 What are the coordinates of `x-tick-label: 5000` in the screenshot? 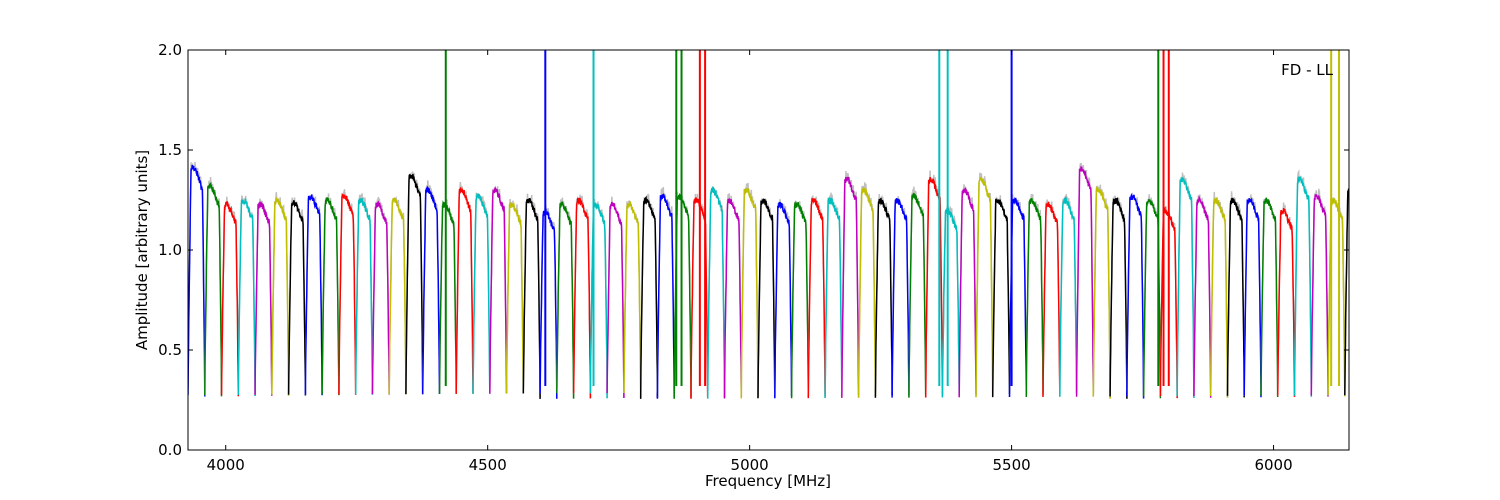 It's located at (750, 465).